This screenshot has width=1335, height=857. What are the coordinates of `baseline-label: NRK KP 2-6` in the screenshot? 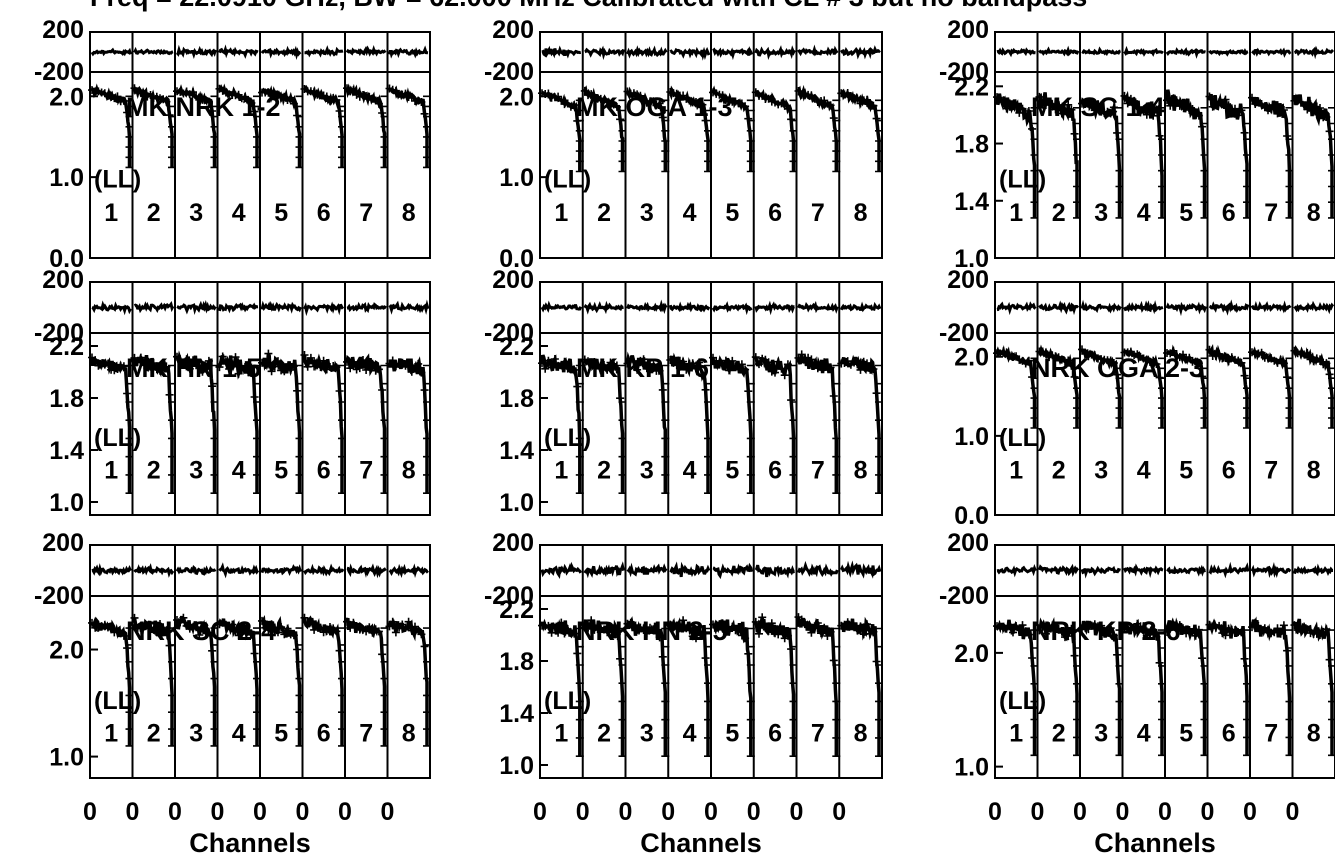 It's located at (1106, 631).